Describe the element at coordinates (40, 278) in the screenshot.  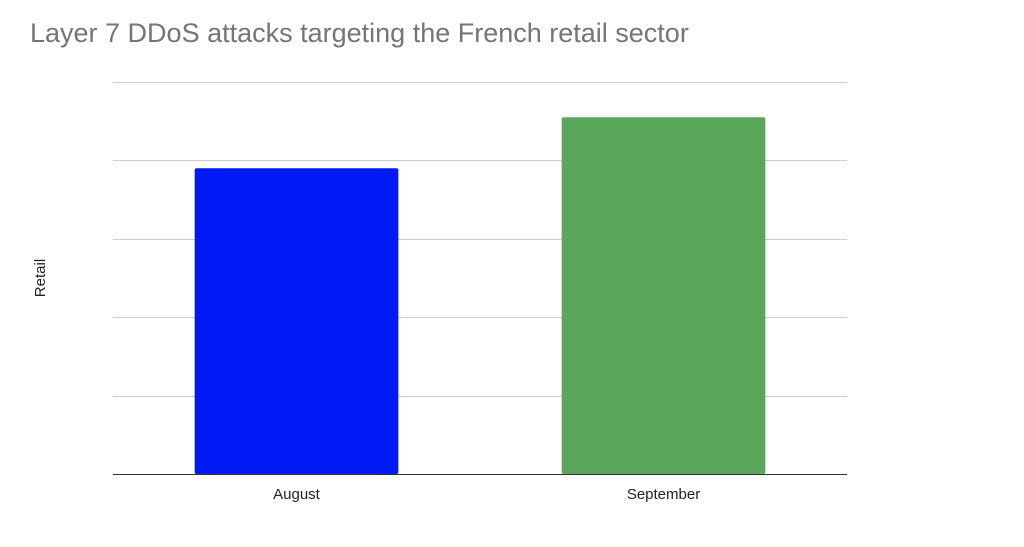
I see `y-axis-label: Retail` at that location.